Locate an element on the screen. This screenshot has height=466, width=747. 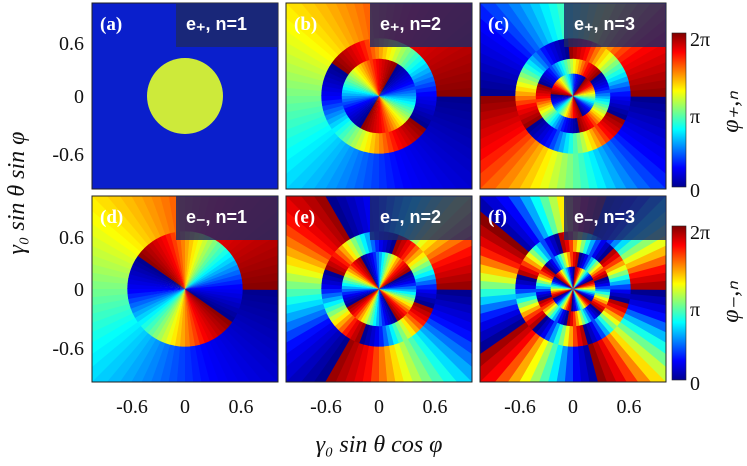
colorbar-bottom-title: φ₋,ₙ is located at coordinates (731, 302).